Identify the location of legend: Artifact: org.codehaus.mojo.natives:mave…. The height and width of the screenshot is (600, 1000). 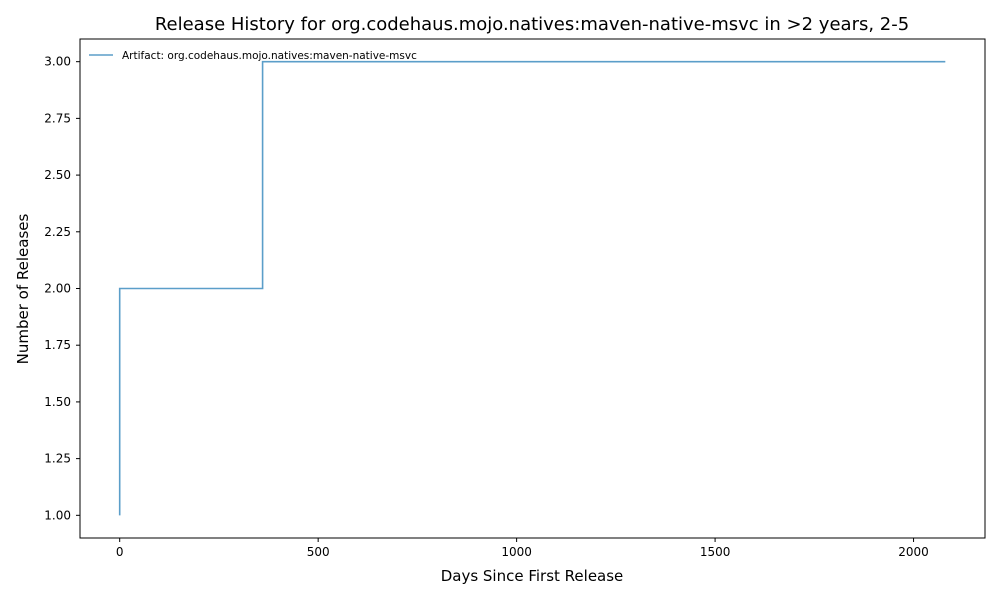
(253, 56).